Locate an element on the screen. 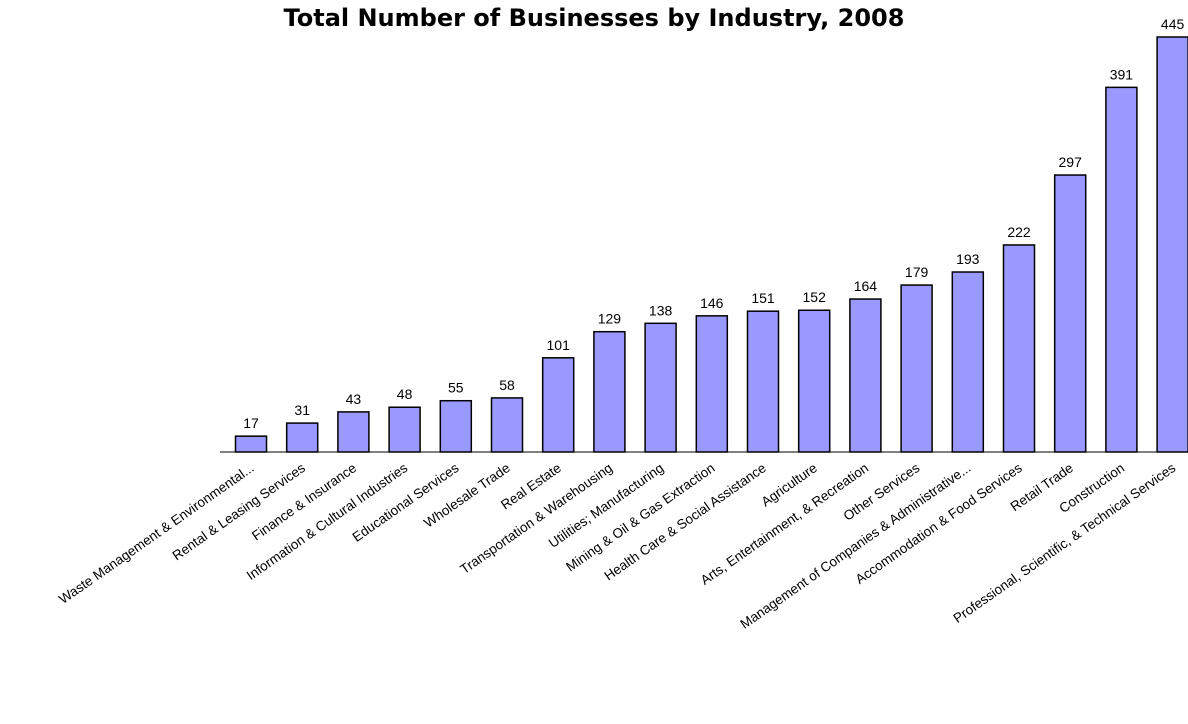 This screenshot has width=1188, height=724. data-label: 101 is located at coordinates (559, 345).